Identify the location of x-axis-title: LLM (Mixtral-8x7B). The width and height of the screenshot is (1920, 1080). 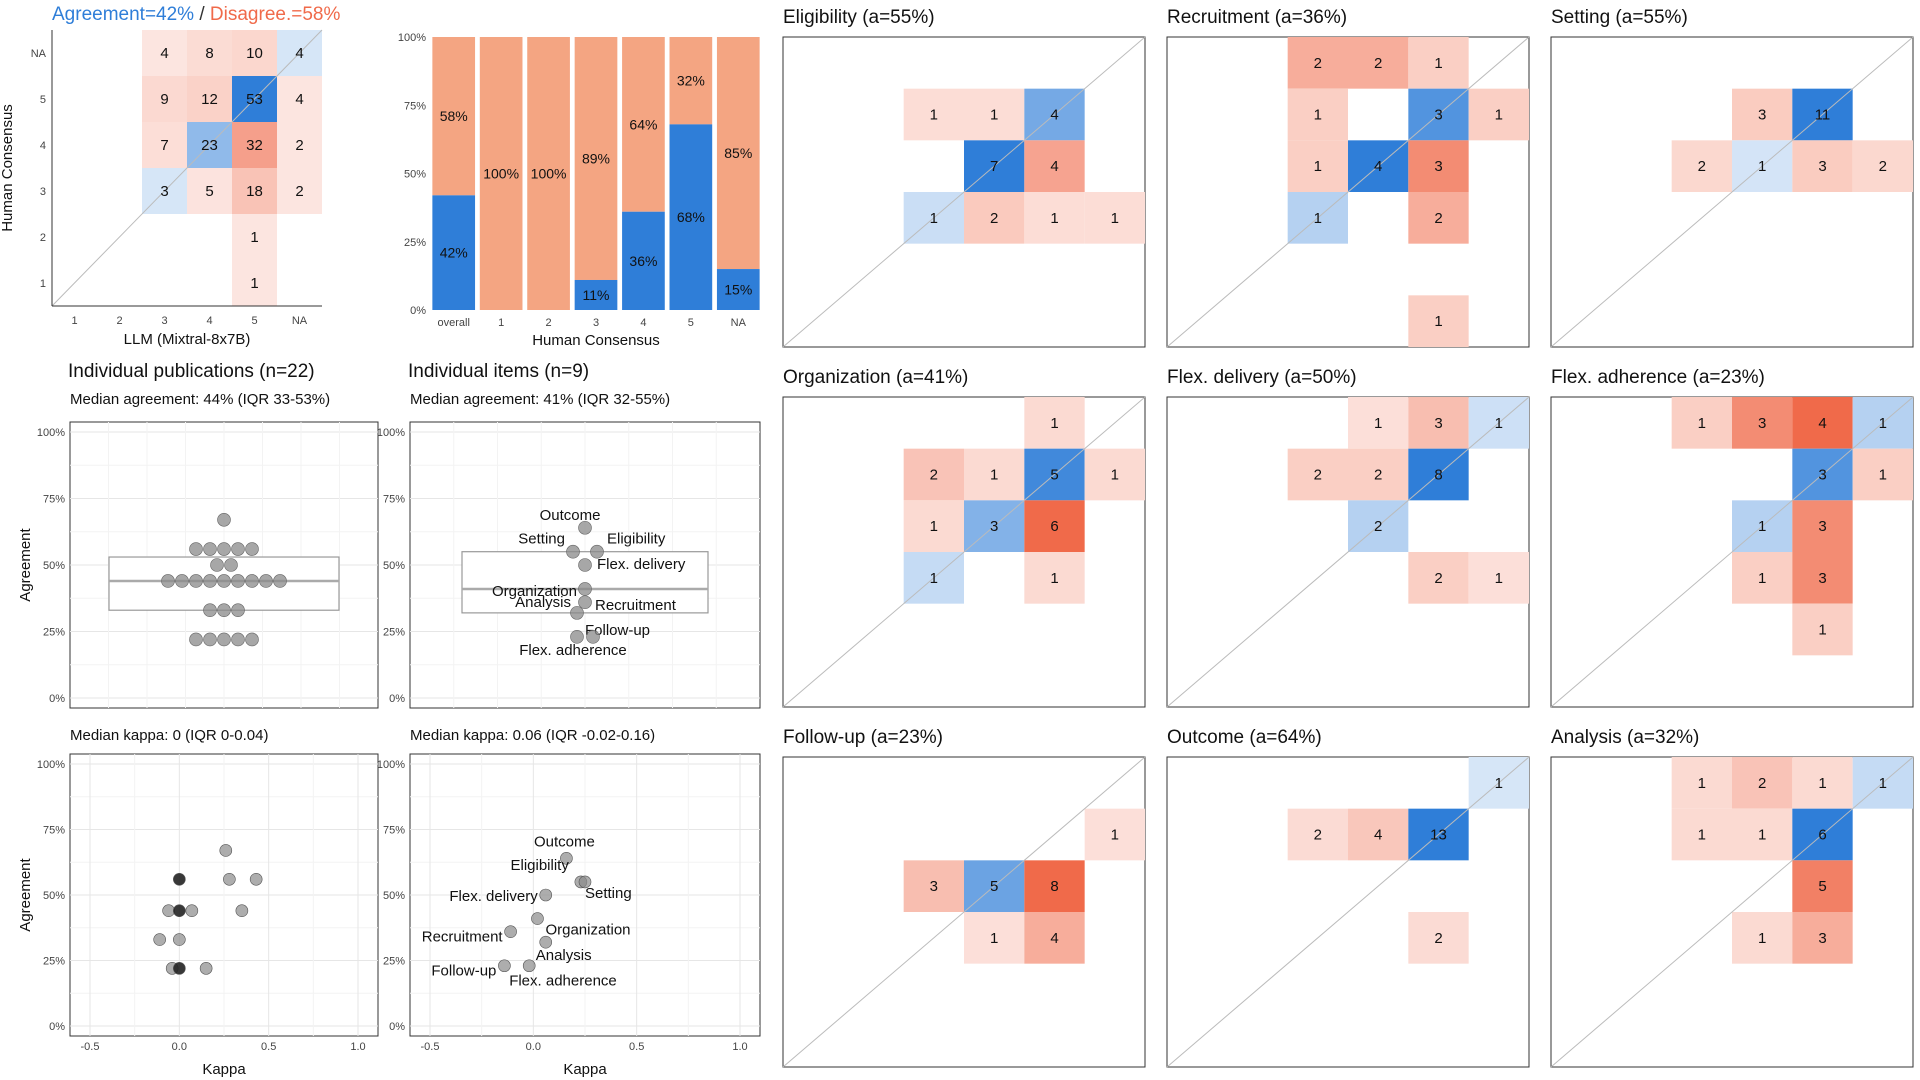
(187, 339).